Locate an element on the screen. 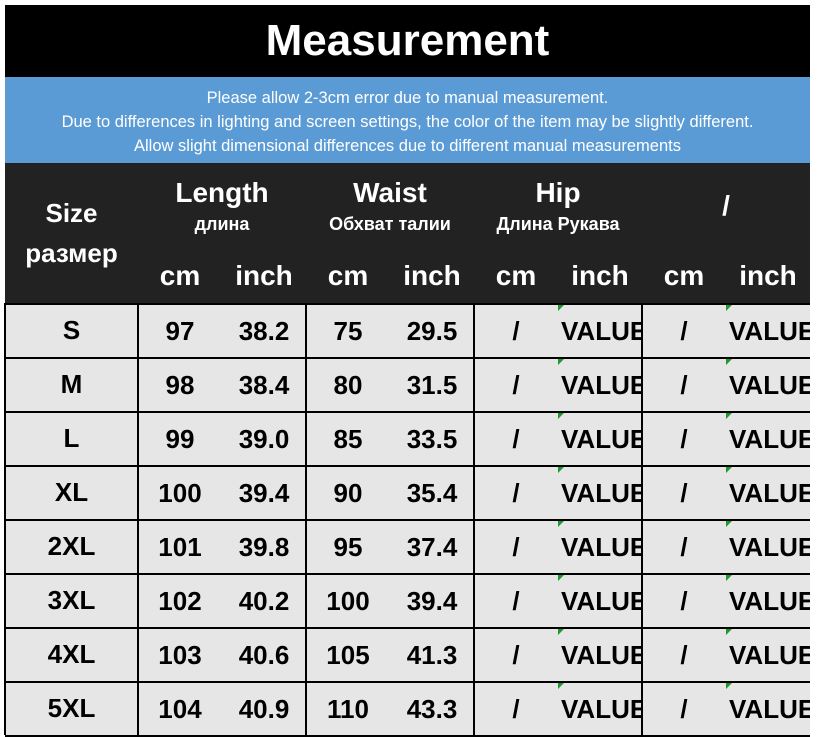 Image resolution: width=817 pixels, height=737 pixels. cell: 33.5 is located at coordinates (432, 438).